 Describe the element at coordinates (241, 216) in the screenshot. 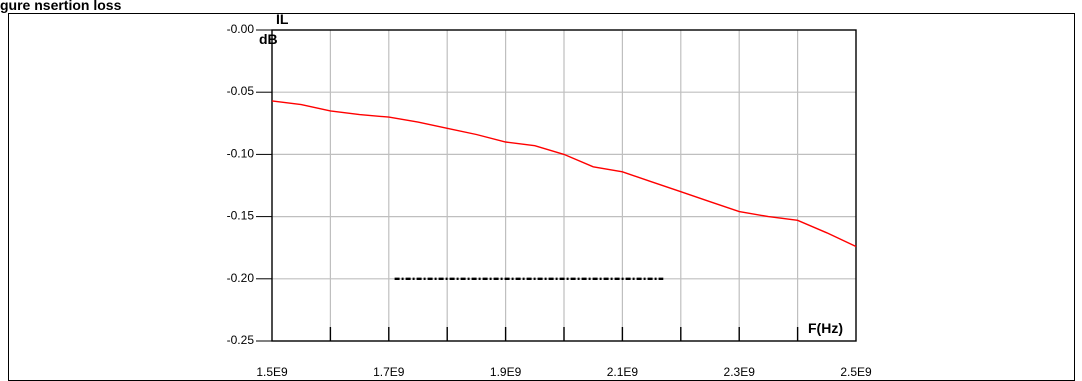

I see `y-tick-label: -0.15` at that location.